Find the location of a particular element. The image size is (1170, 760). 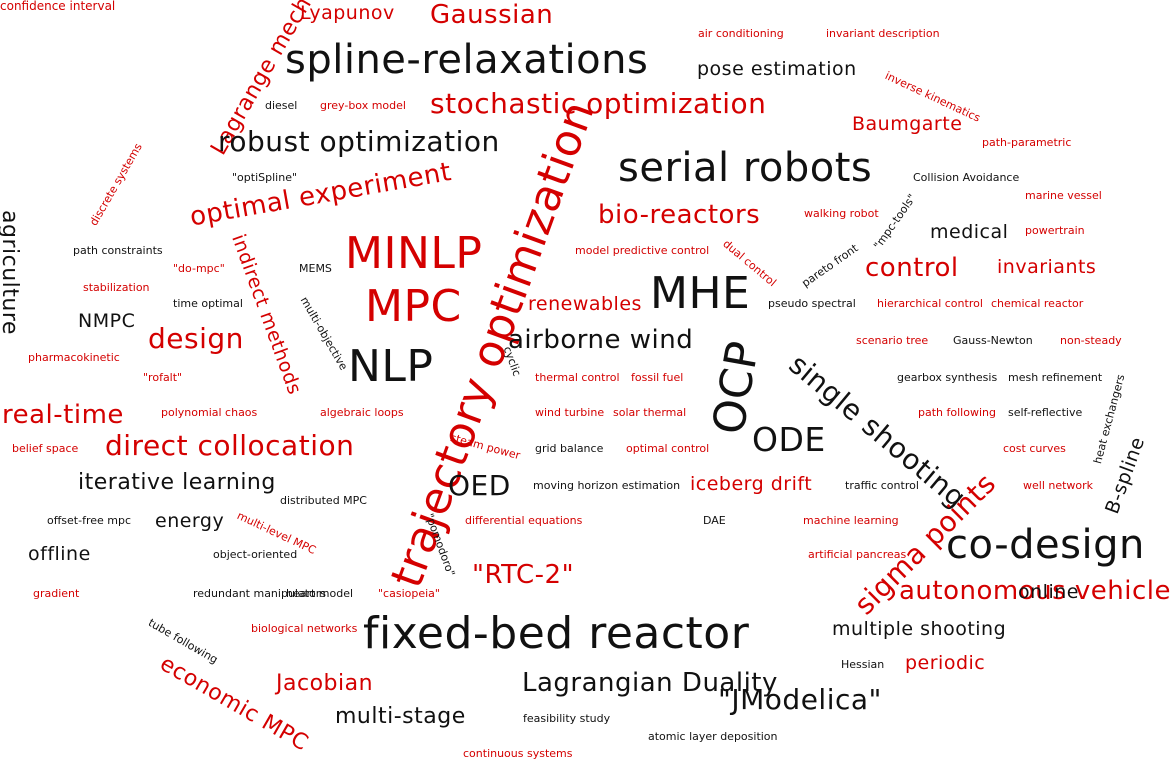

word-medical: medical is located at coordinates (969, 232).